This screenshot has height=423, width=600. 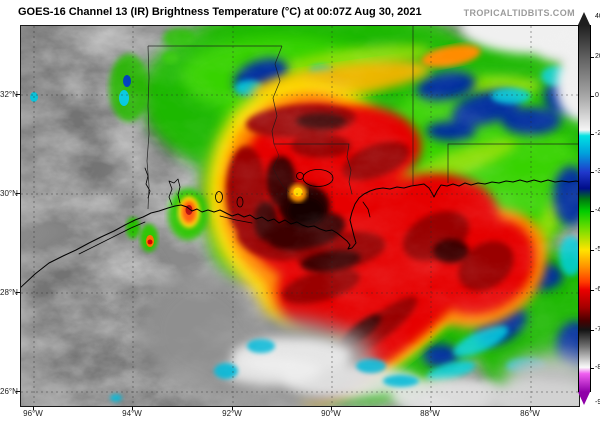 I want to click on lon-label: 88°W, so click(x=430, y=413).